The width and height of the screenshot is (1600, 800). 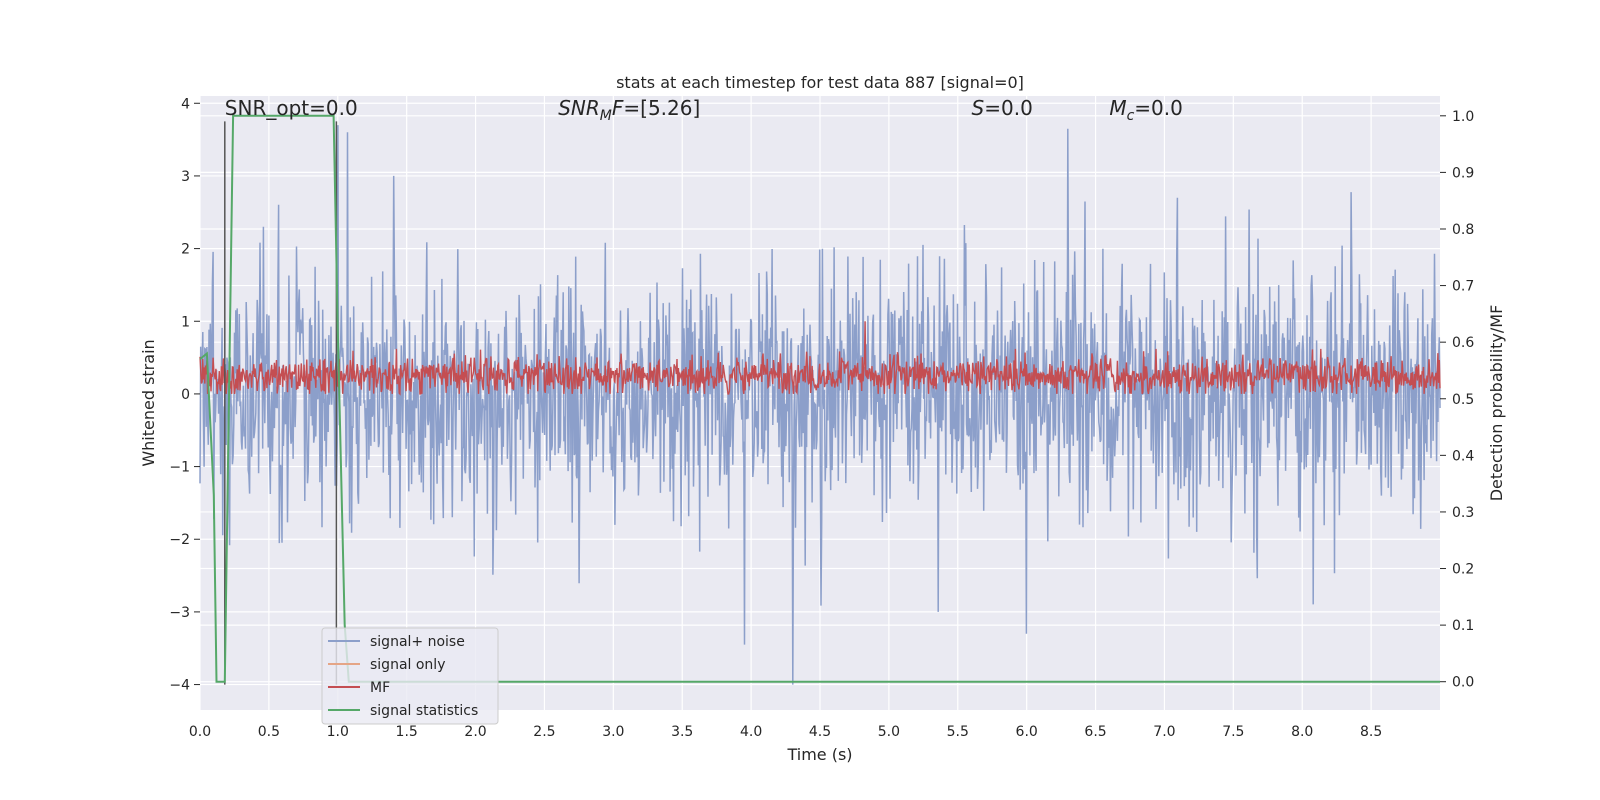 I want to click on x-tick-label: 7.0, so click(x=1164, y=732).